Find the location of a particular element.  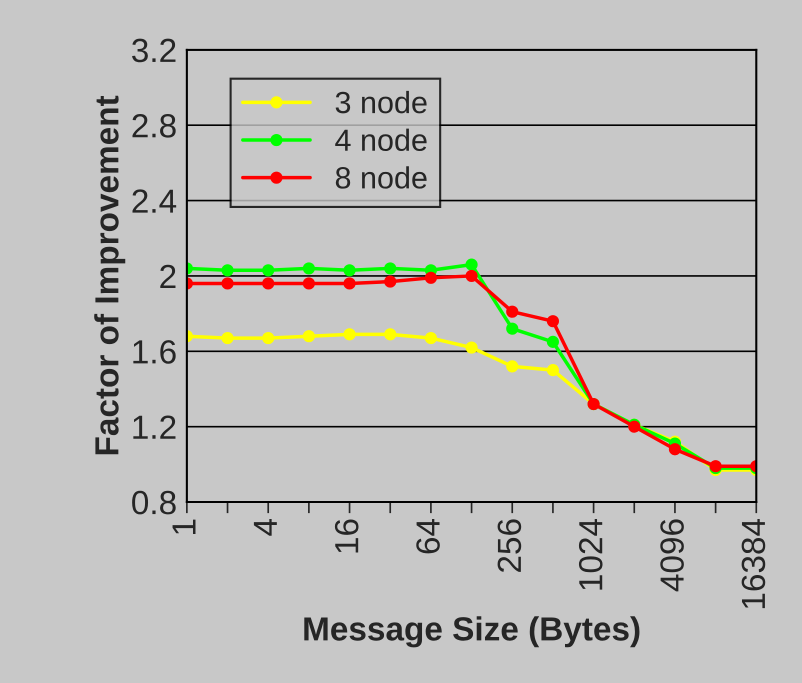

y-tick-label: 2 is located at coordinates (168, 276).